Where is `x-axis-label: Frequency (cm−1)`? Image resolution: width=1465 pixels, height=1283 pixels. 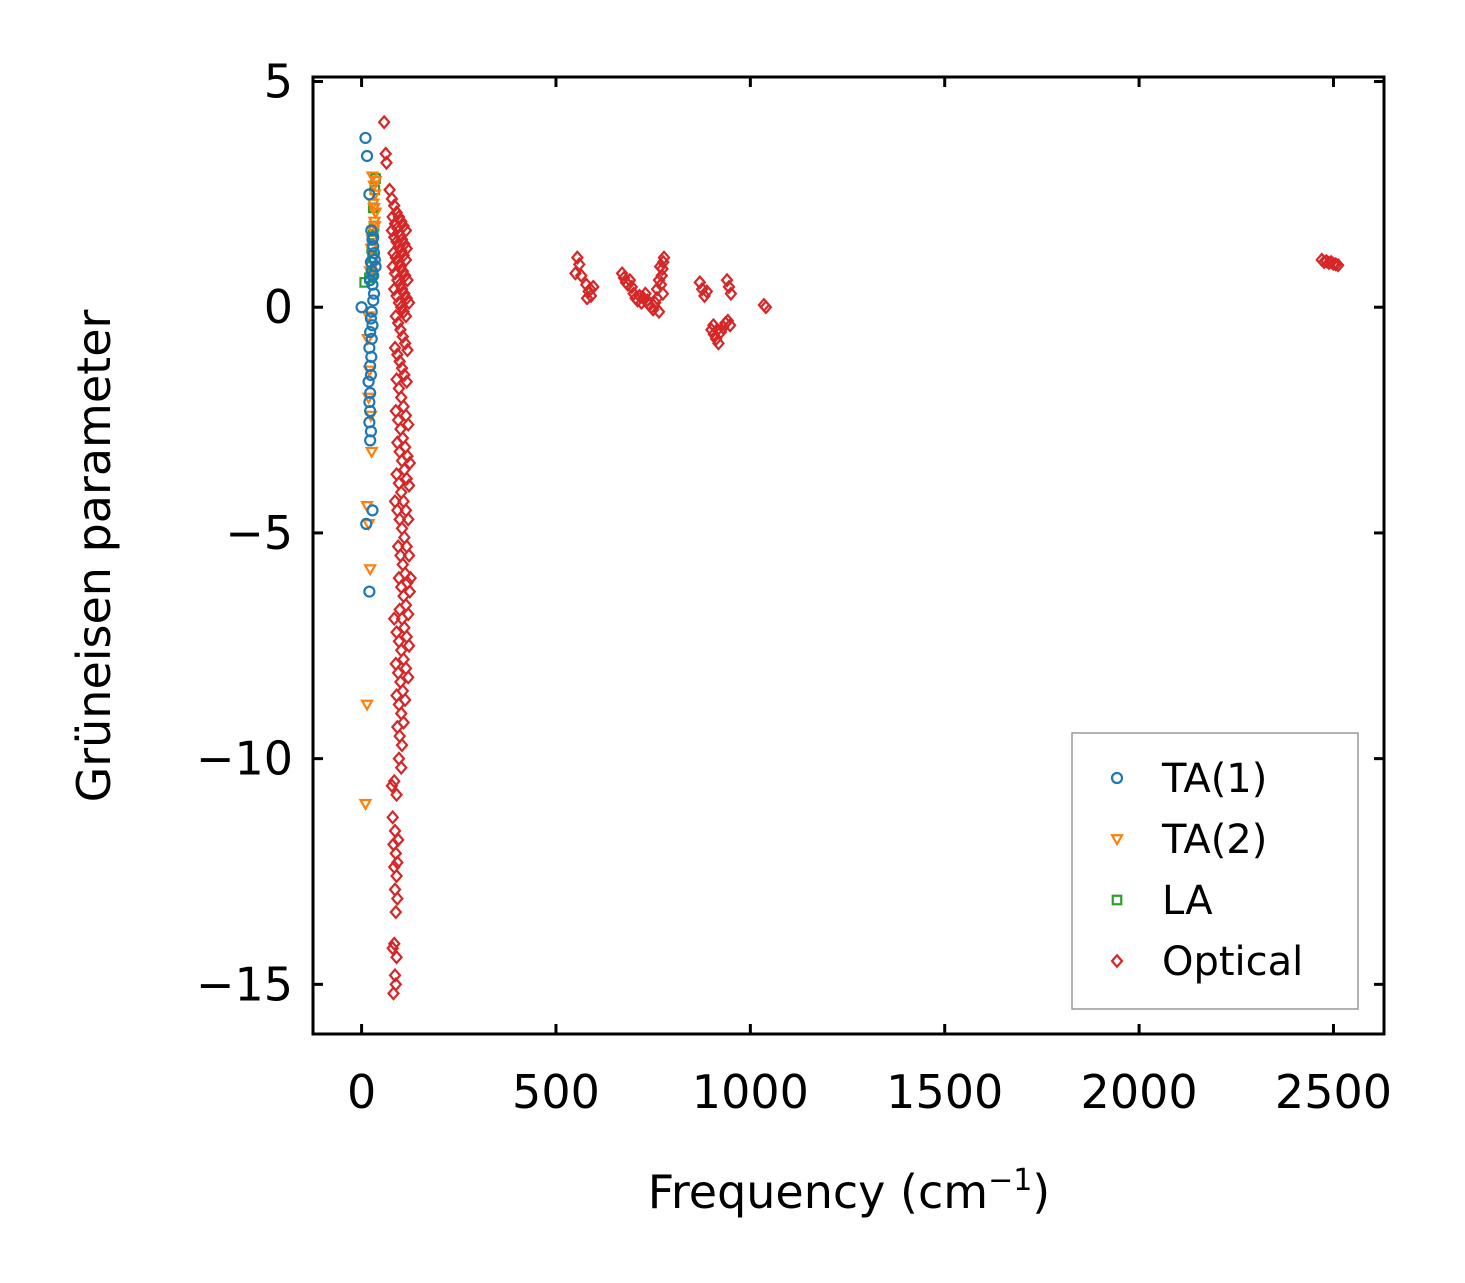
x-axis-label: Frequency (cm−1) is located at coordinates (849, 1191).